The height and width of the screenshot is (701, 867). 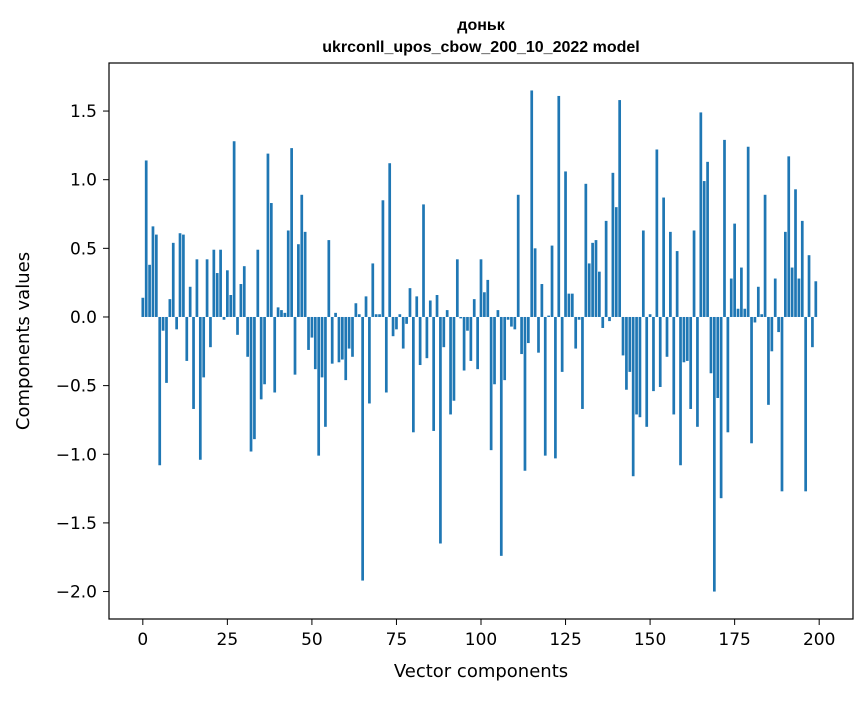 I want to click on chart-title: доньк, so click(x=481, y=25).